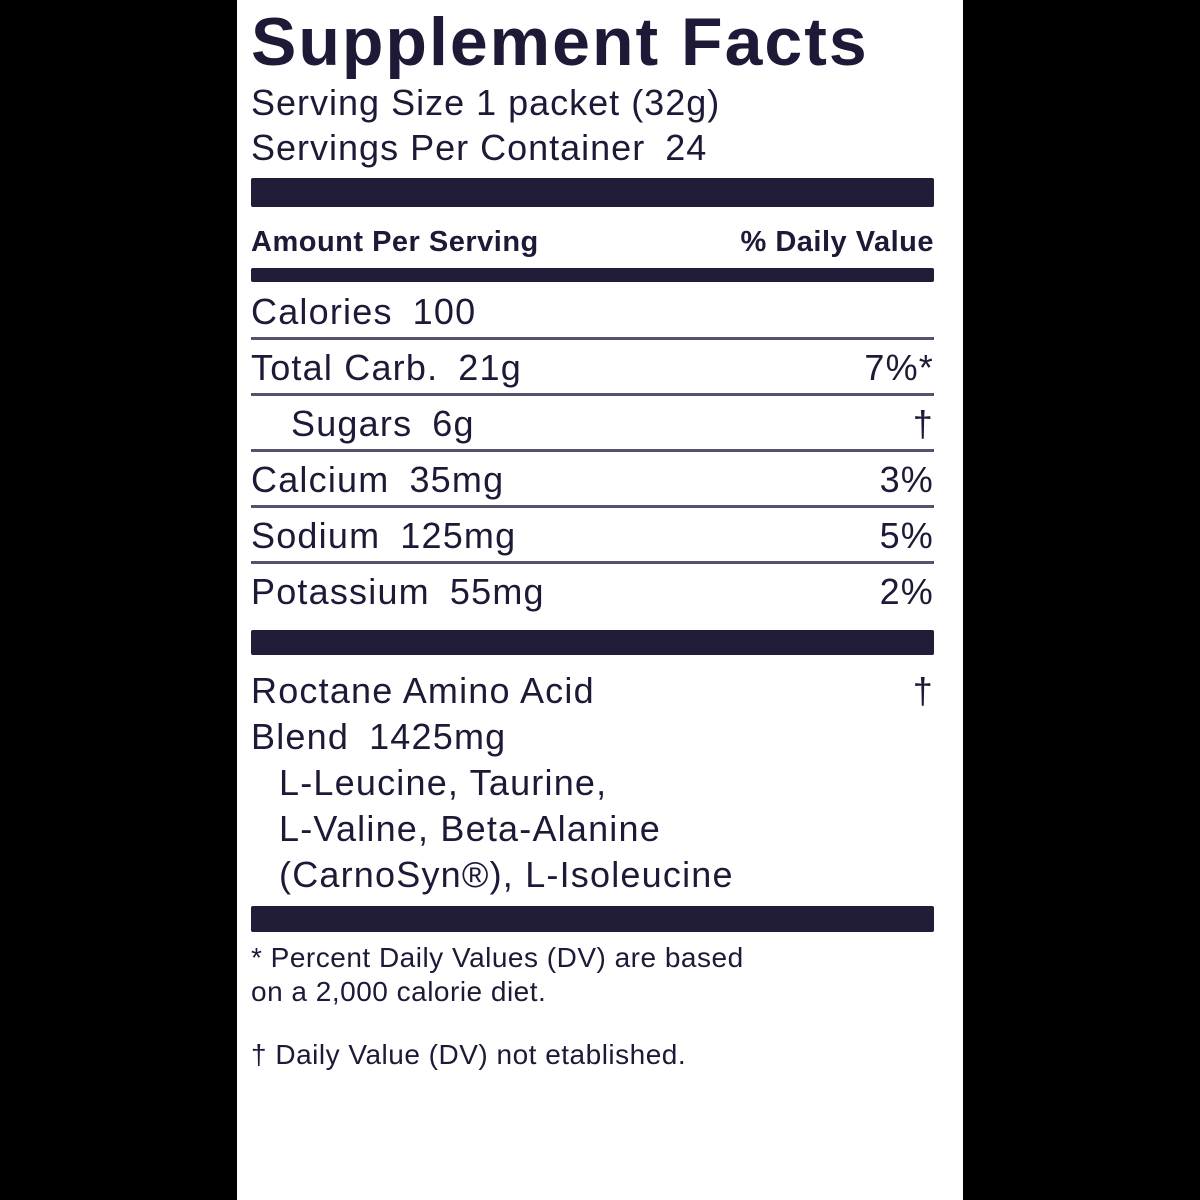 The height and width of the screenshot is (1200, 1200). What do you see at coordinates (592, 368) in the screenshot?
I see `nutrient-row-total-carb: Total Carb. 21g 7%*` at bounding box center [592, 368].